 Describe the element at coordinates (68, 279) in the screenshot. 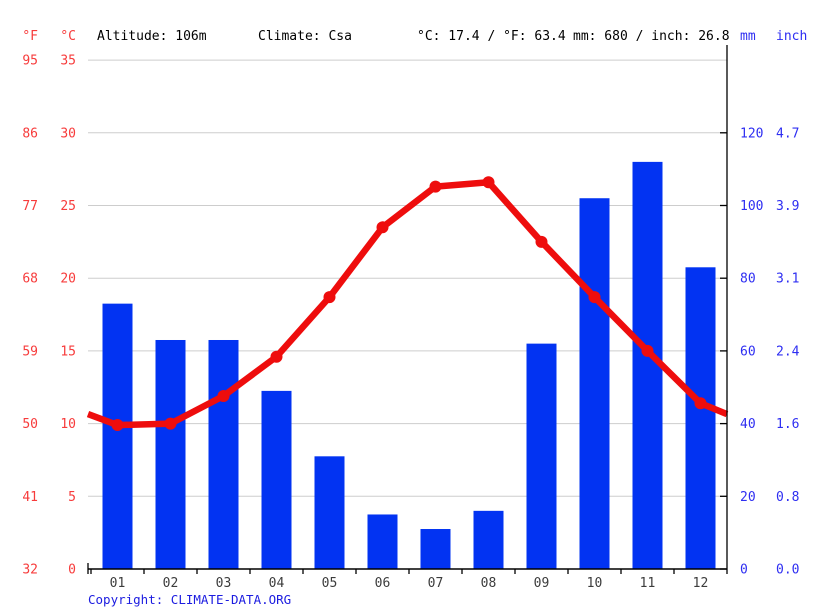

I see `c-tick-label: 20` at that location.